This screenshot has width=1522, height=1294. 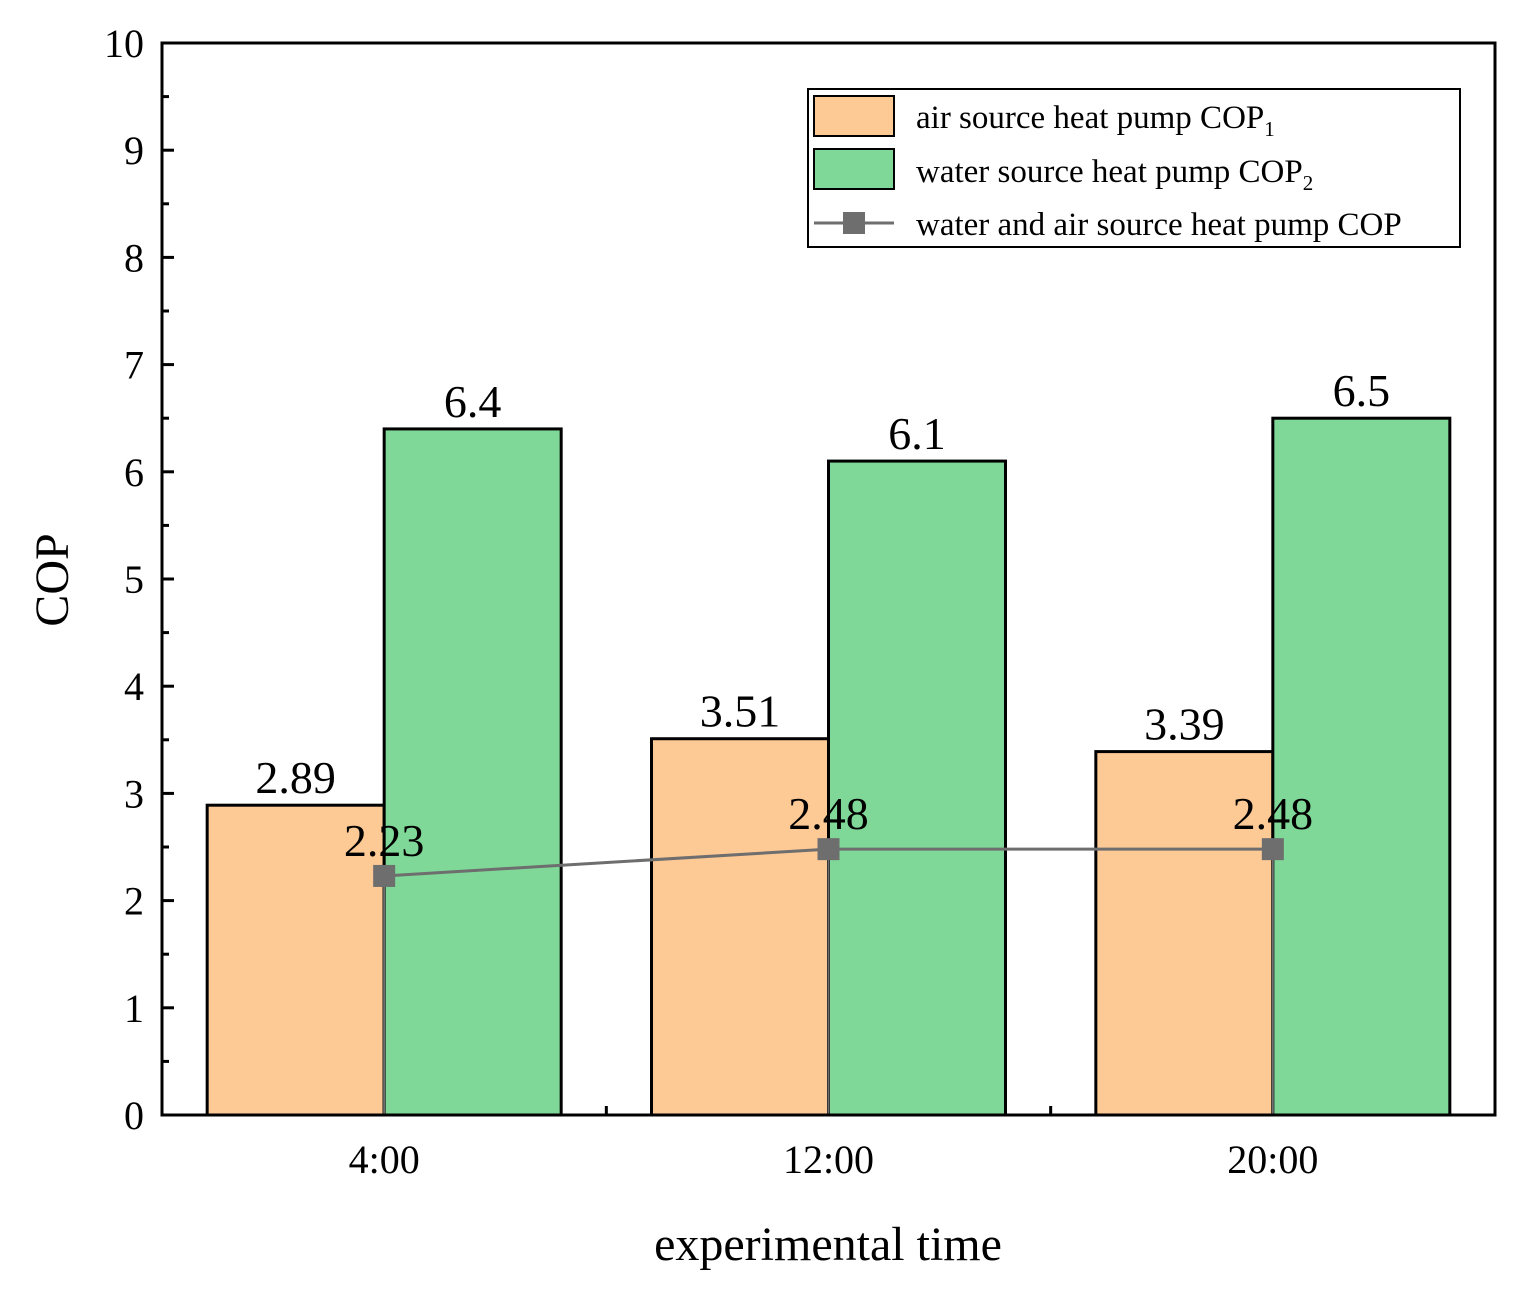 I want to click on data-label-water-0: 6.4, so click(x=473, y=401).